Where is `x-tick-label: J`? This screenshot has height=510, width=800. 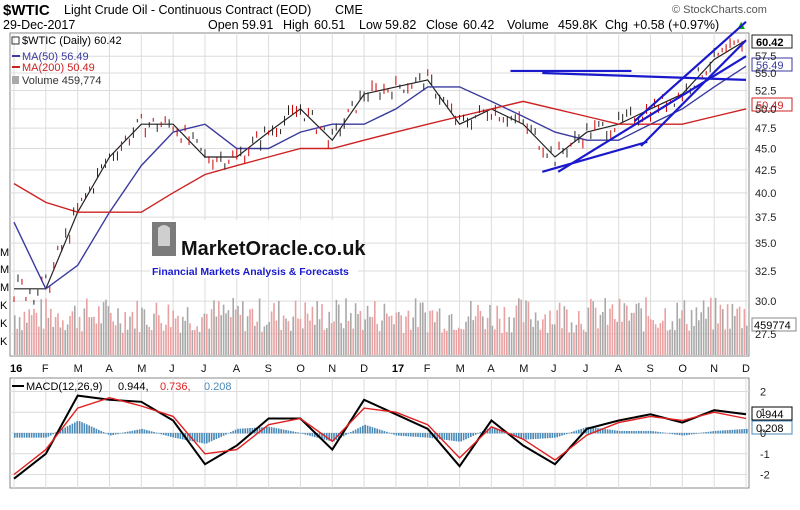
x-tick-label: J is located at coordinates (586, 369).